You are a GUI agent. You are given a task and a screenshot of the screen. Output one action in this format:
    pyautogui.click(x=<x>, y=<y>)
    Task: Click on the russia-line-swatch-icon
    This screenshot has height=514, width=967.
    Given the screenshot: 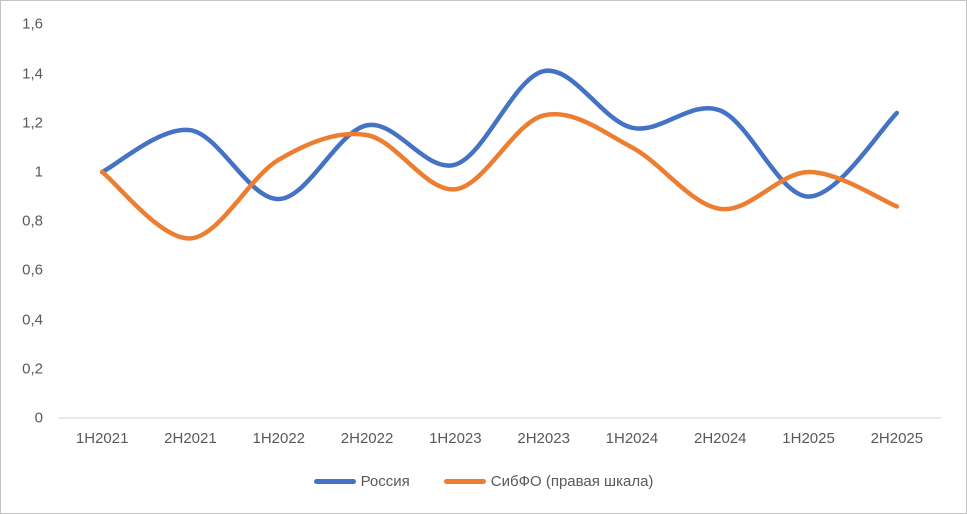 What is the action you would take?
    pyautogui.click(x=334, y=481)
    